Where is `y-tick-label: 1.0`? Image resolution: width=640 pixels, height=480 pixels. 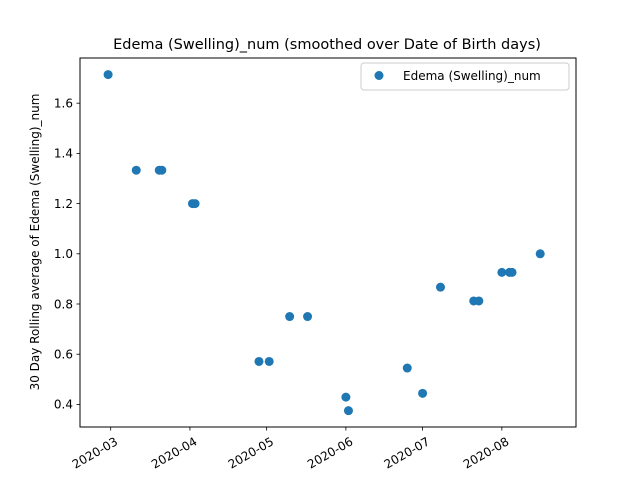
y-tick-label: 1.0 is located at coordinates (63, 254).